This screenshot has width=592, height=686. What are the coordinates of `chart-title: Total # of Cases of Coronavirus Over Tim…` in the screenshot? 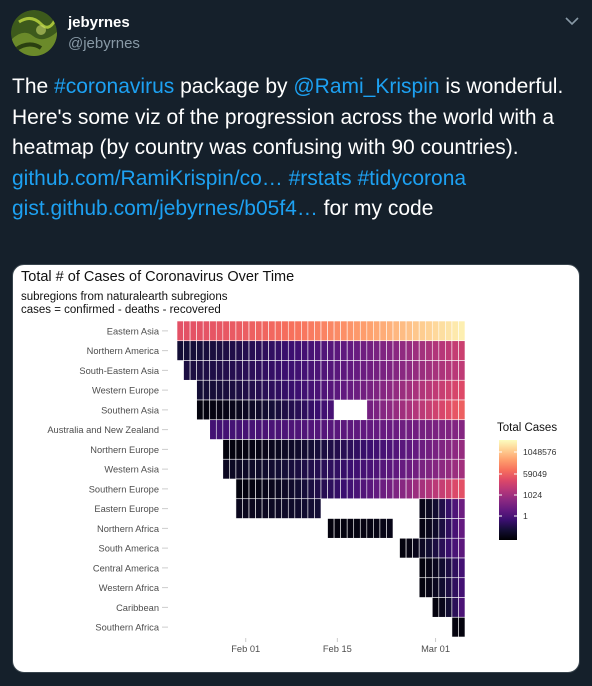 It's located at (158, 277).